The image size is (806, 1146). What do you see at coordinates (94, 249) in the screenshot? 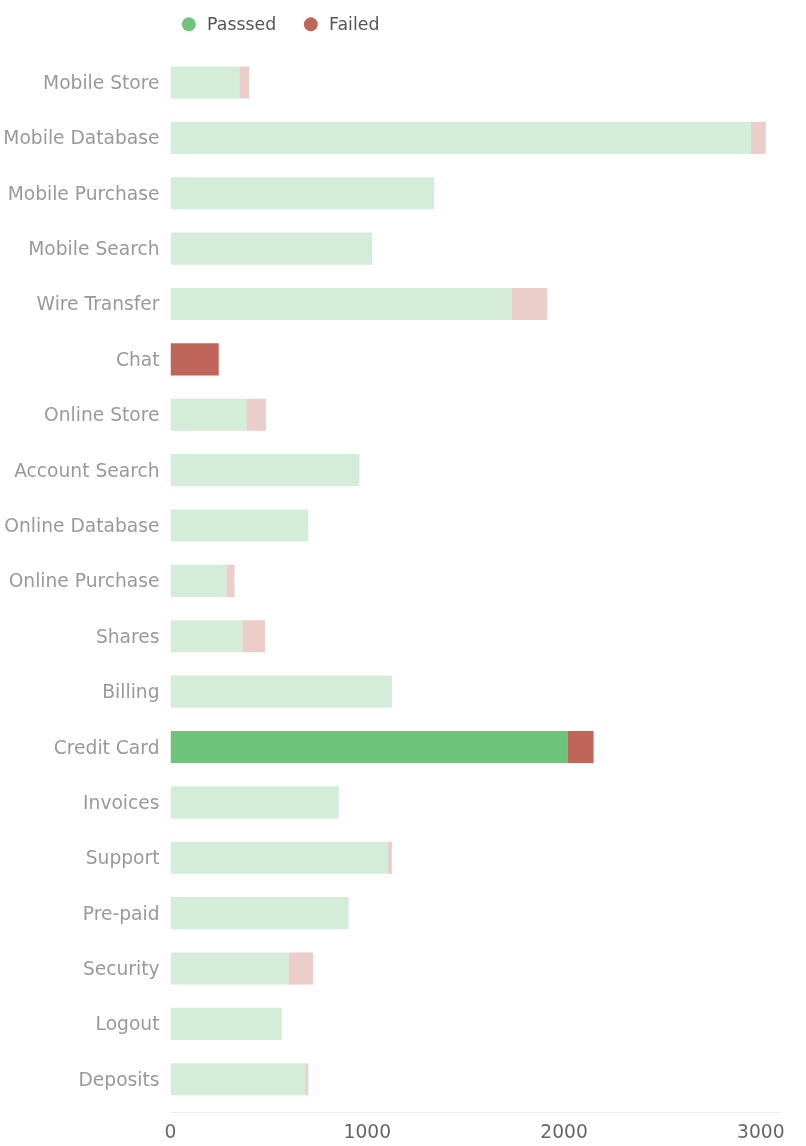
I see `y-tick-label: Mobile Search` at bounding box center [94, 249].